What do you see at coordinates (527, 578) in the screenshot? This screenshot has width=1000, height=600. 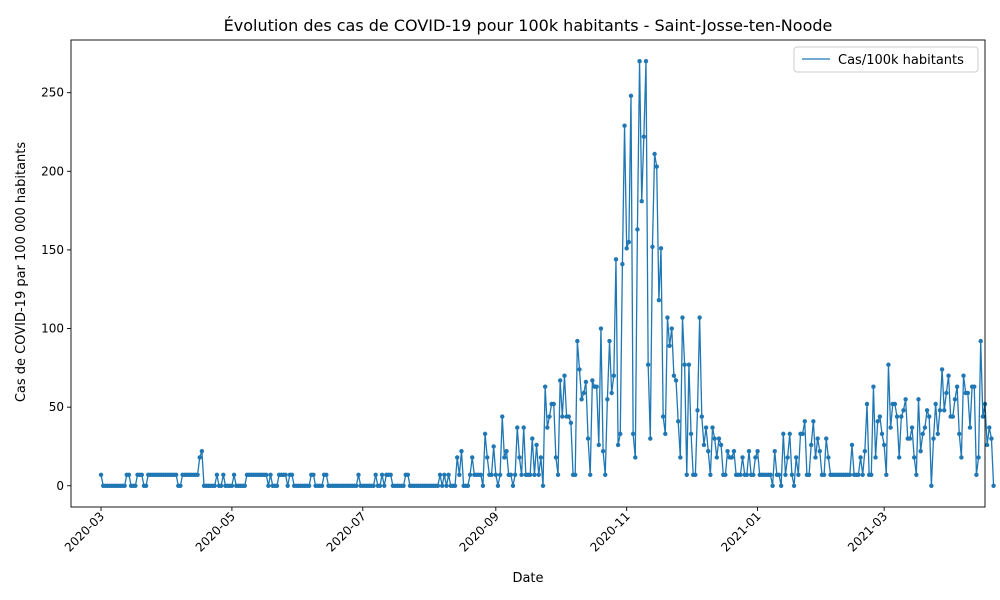 I see `x-axis-label: Date` at bounding box center [527, 578].